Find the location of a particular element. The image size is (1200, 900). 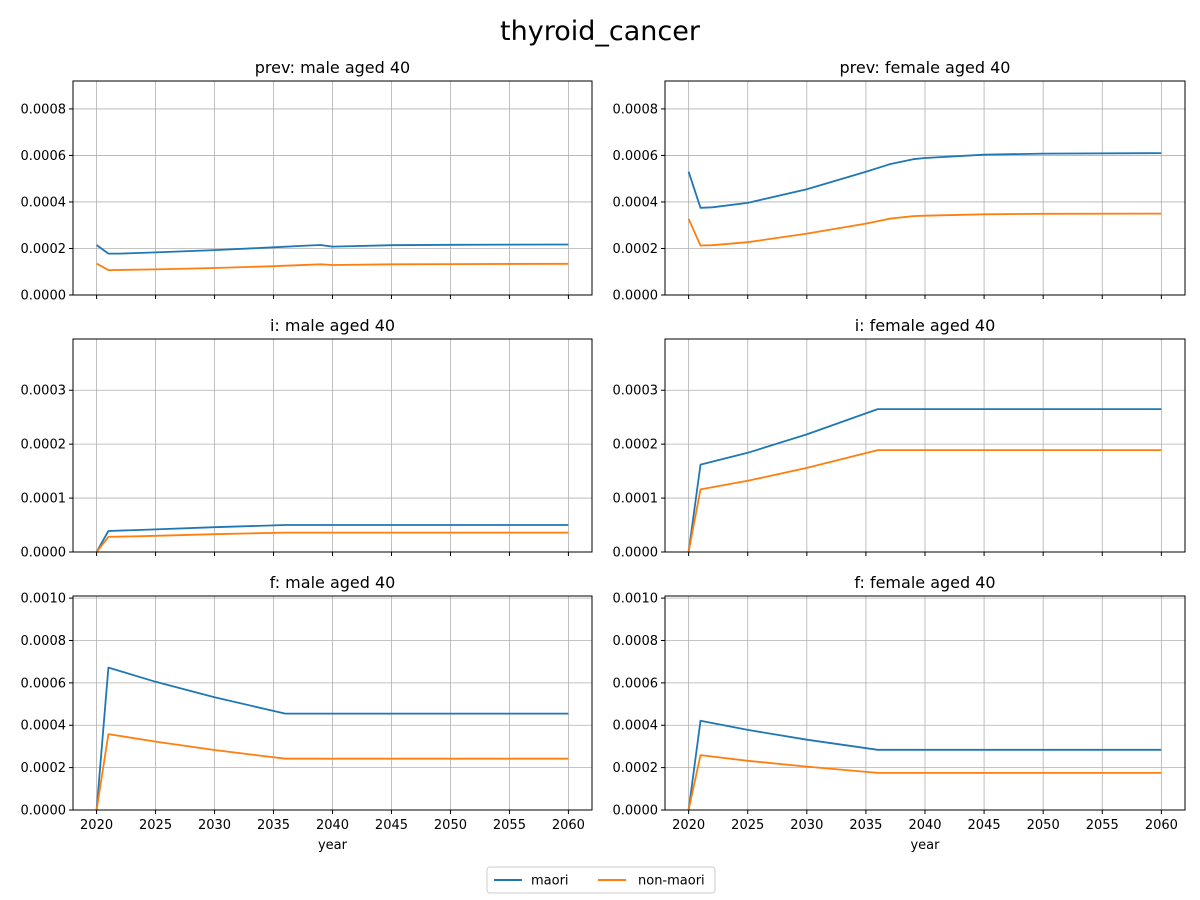

subplot-title: i: male aged 40 is located at coordinates (332, 325).